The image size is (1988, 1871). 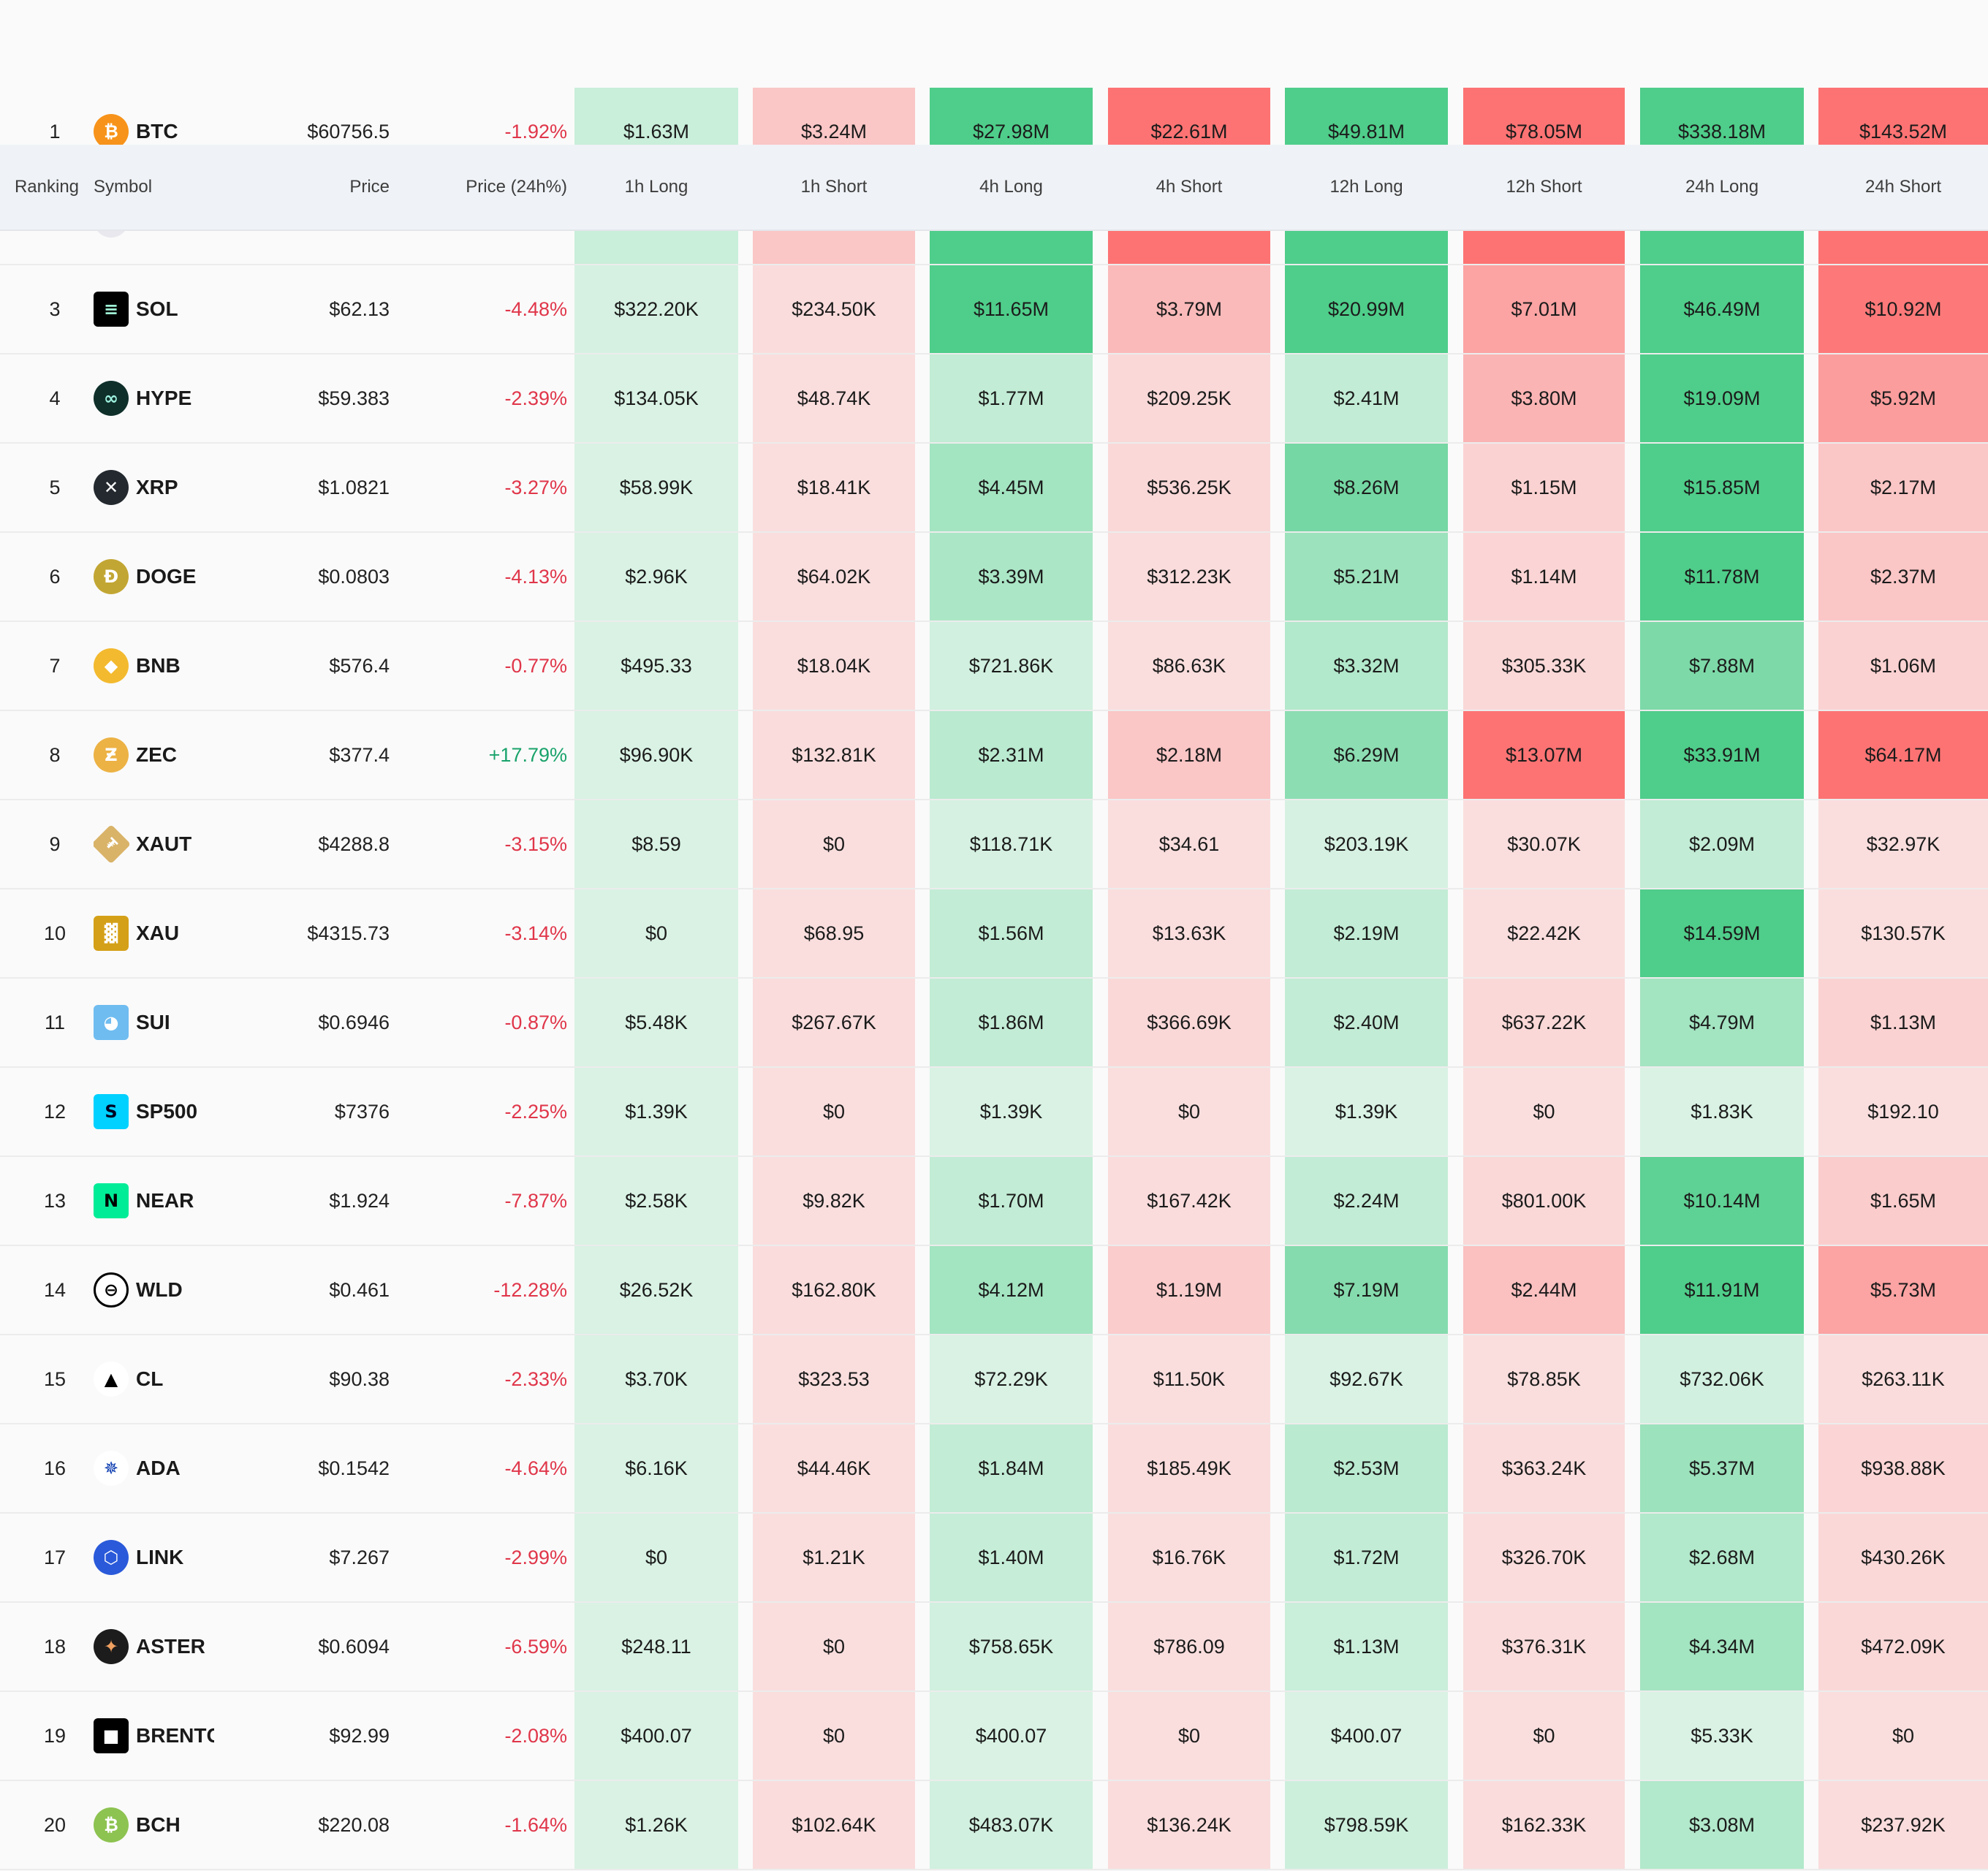 What do you see at coordinates (535, 1646) in the screenshot?
I see `price-change-cell: -6.59%` at bounding box center [535, 1646].